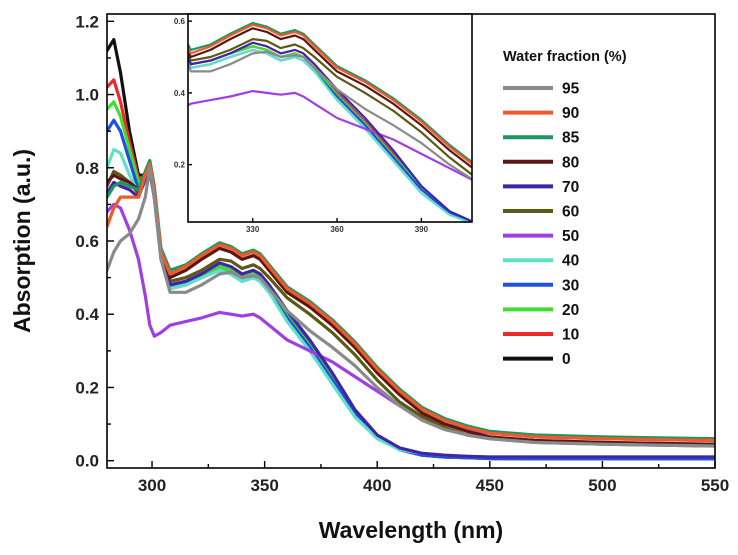 The image size is (738, 555). I want to click on inset-y-tick-label: 0.4, so click(180, 93).